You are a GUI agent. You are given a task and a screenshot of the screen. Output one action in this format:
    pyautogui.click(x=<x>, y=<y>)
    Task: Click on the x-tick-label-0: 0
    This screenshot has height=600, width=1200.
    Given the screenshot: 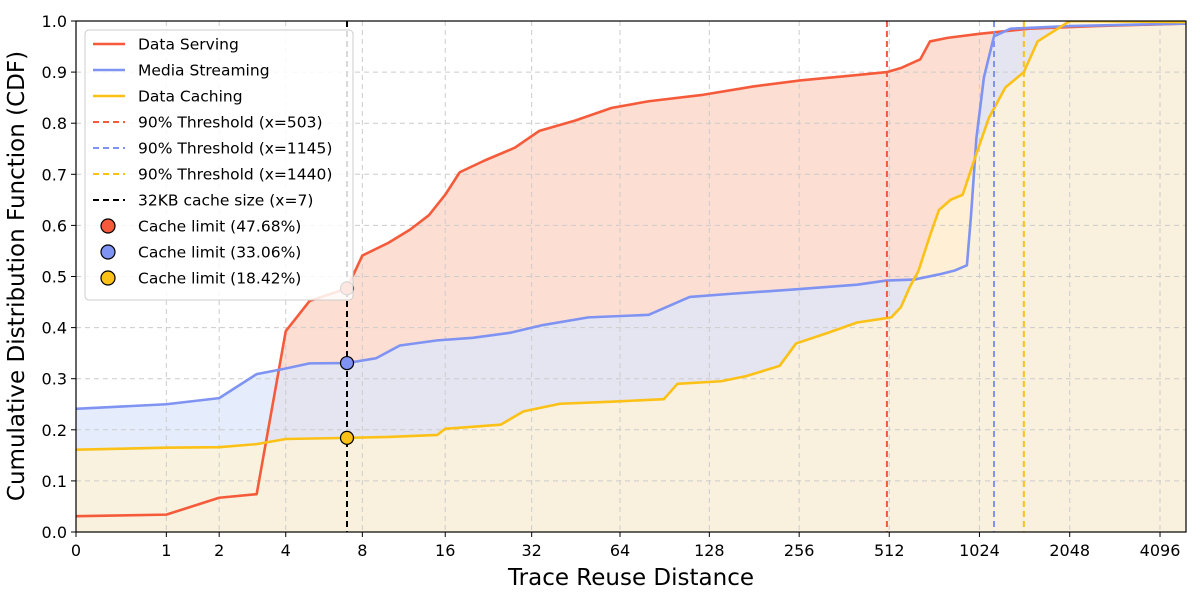 What is the action you would take?
    pyautogui.click(x=76, y=550)
    